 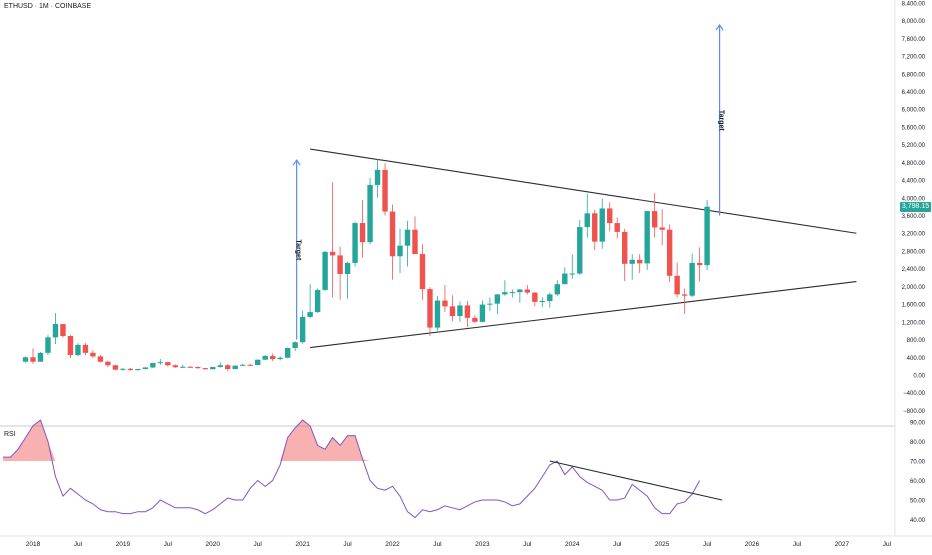 I want to click on time-tick-label: 2027, so click(x=842, y=544).